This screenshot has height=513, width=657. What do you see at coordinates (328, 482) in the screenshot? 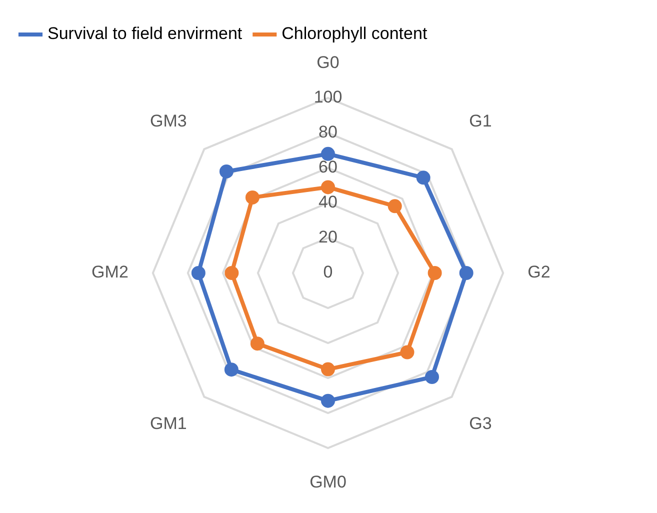
I see `spoke-label: GM0` at bounding box center [328, 482].